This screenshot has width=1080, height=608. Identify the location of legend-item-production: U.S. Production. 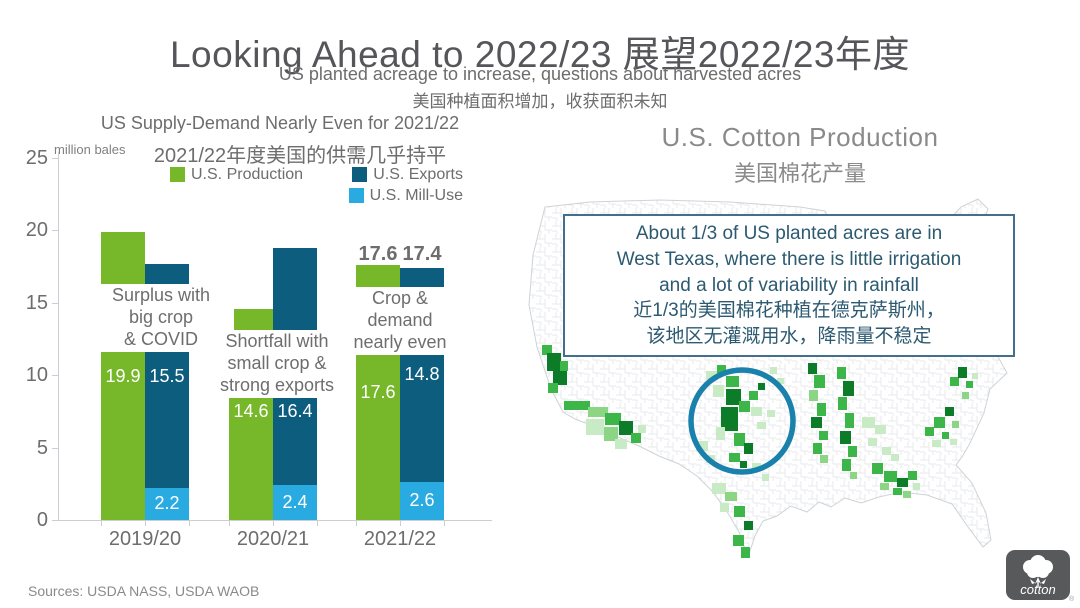
(236, 175).